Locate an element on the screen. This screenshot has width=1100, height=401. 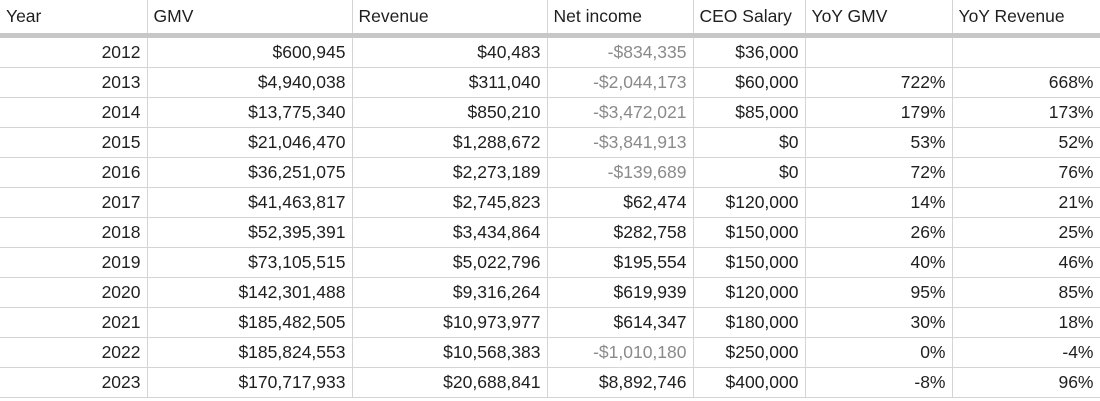
cell-yoy-gmv: 95% is located at coordinates (878, 292).